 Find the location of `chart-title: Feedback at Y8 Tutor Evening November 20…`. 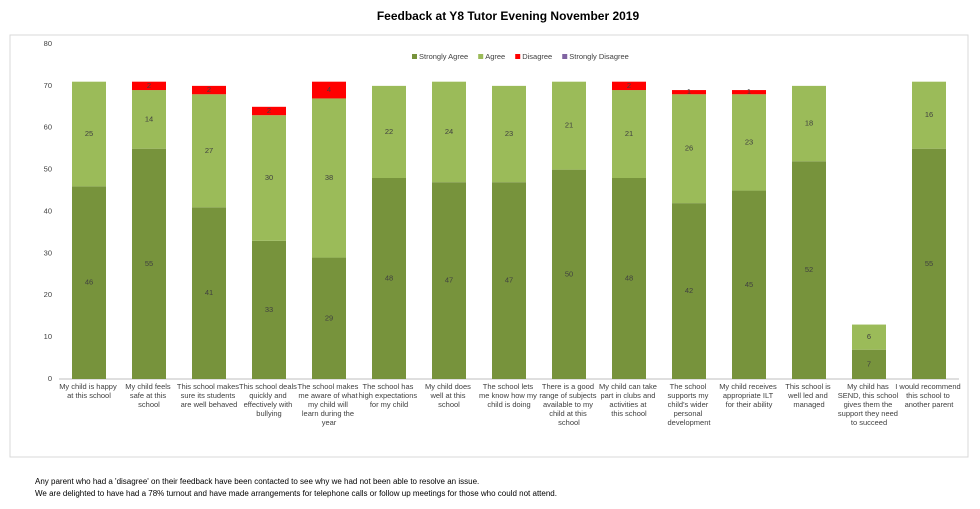

chart-title: Feedback at Y8 Tutor Evening November 20… is located at coordinates (508, 16).